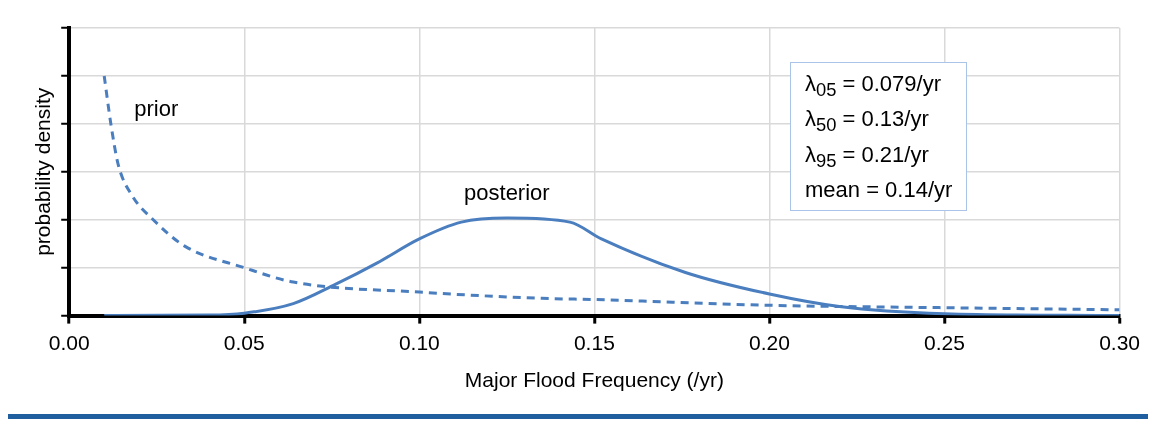 The image size is (1156, 428). I want to click on x-tick-label: 0.05, so click(244, 342).